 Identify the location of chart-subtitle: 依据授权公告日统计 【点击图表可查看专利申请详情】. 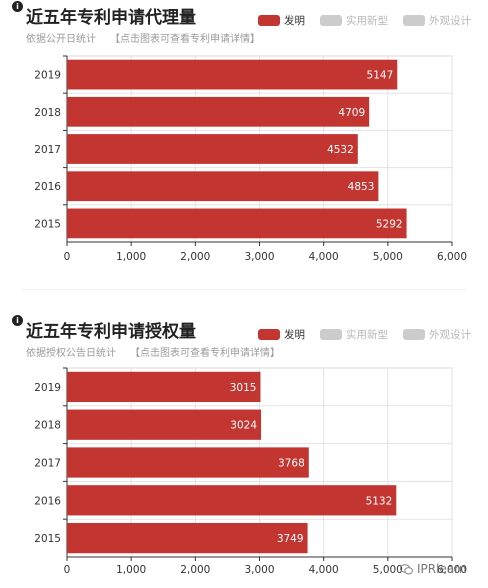
(153, 351).